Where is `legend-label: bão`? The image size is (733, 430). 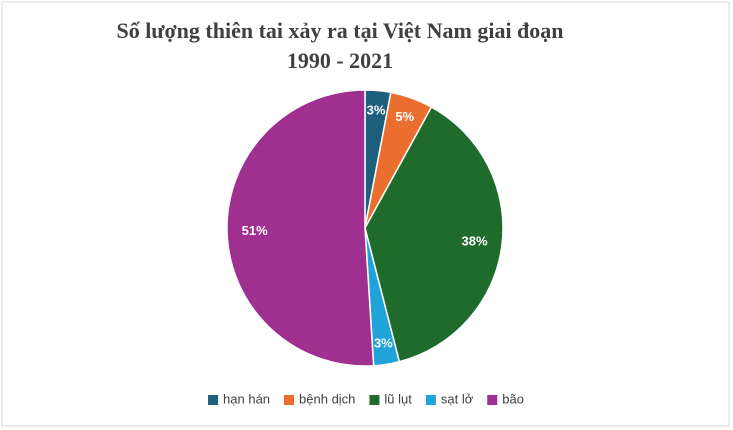 legend-label: bão is located at coordinates (513, 398).